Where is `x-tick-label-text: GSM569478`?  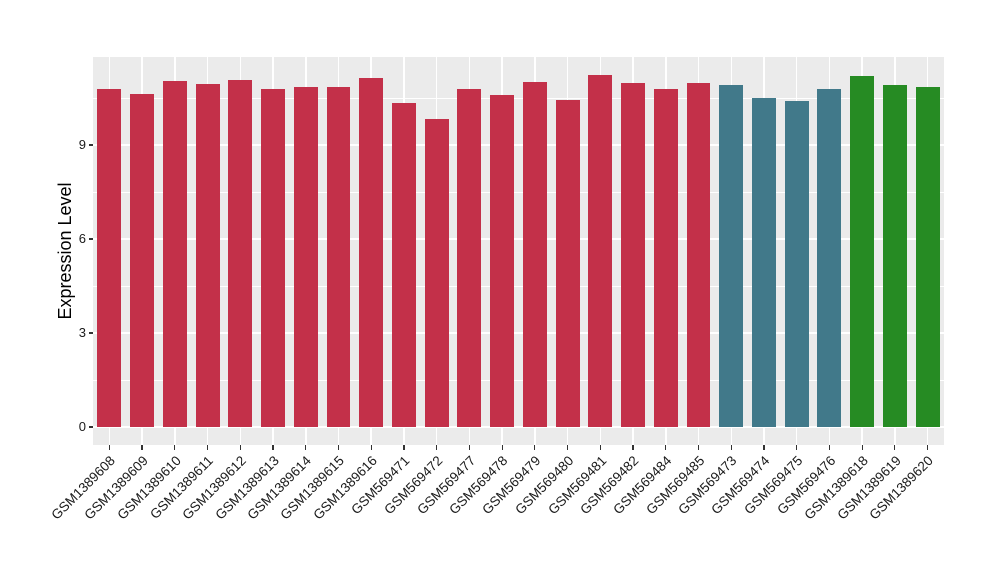
x-tick-label-text: GSM569478 is located at coordinates (478, 485).